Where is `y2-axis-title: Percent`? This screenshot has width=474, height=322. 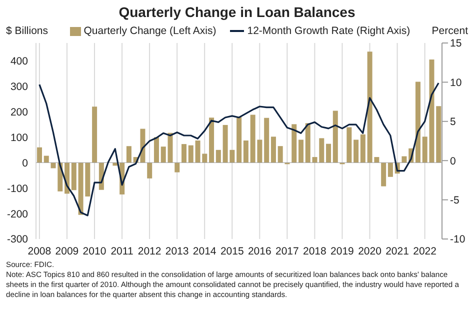 y2-axis-title: Percent is located at coordinates (450, 31).